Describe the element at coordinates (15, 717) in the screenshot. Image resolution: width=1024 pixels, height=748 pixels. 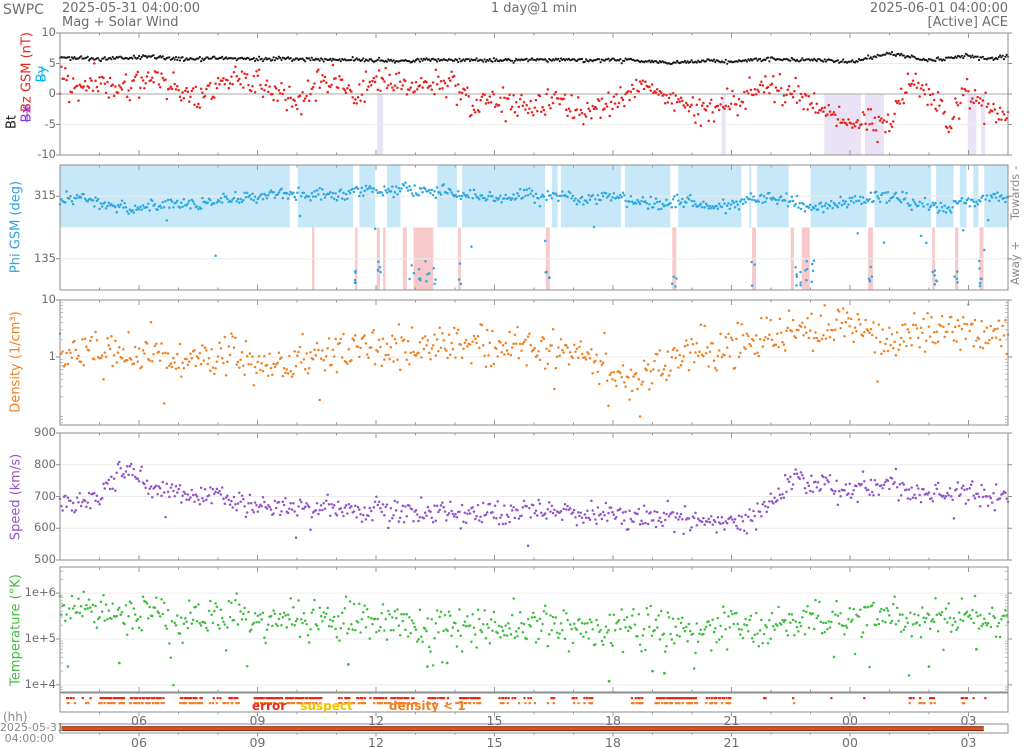
I see `hh-axis-label: (hh)` at that location.